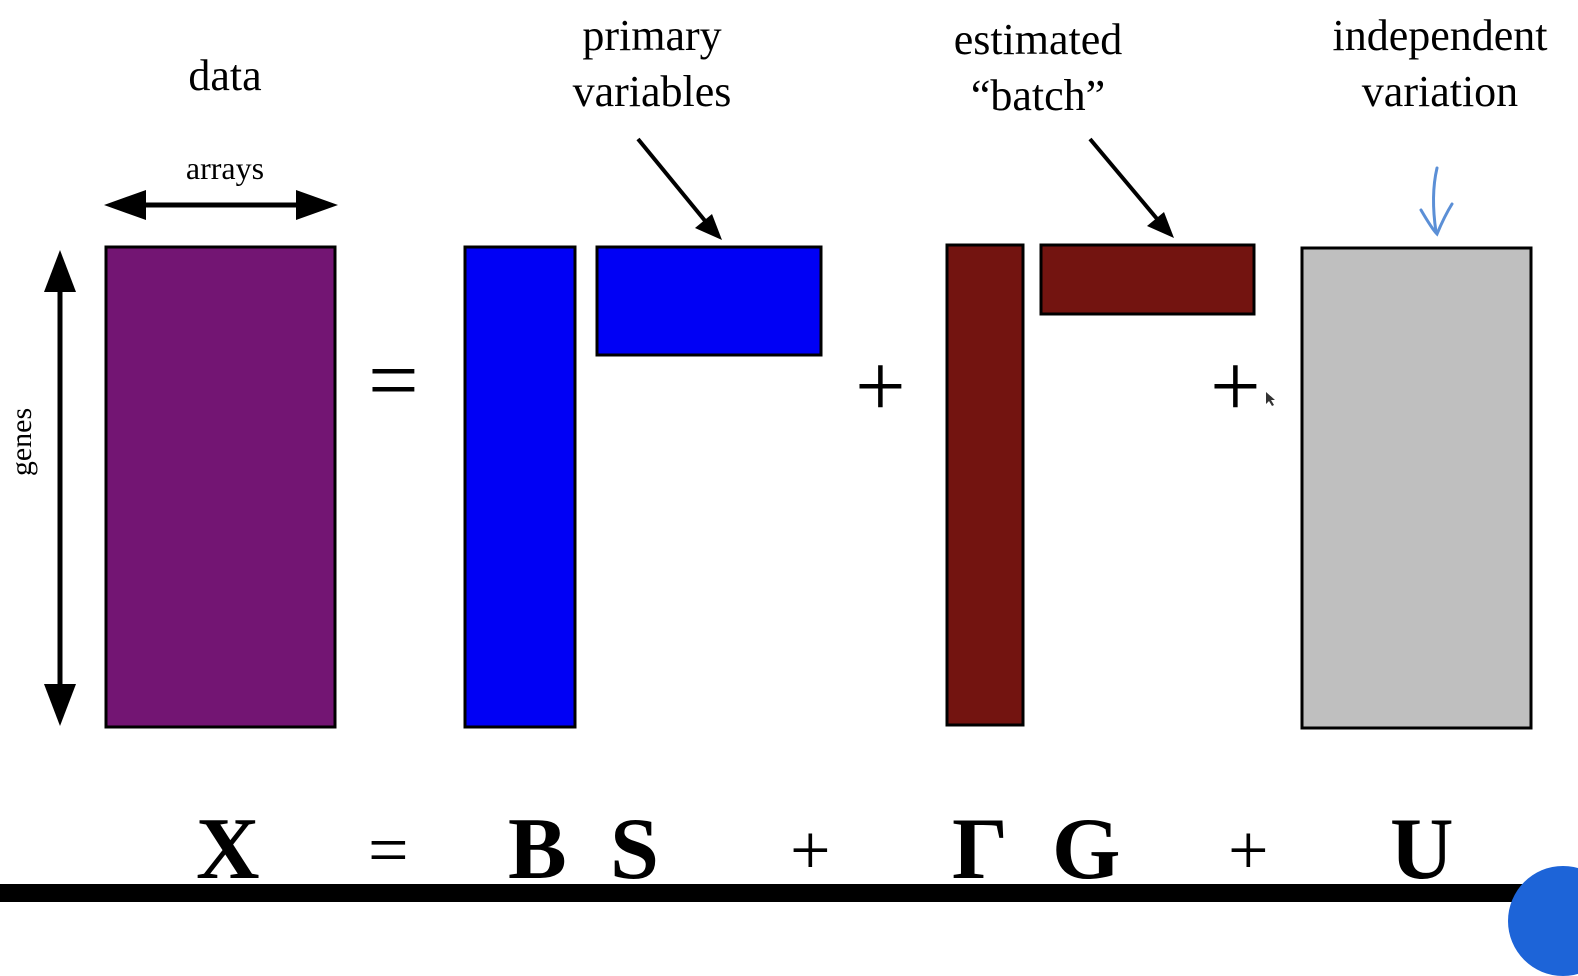 The width and height of the screenshot is (1578, 976). What do you see at coordinates (60, 488) in the screenshot?
I see `genes-arrow` at bounding box center [60, 488].